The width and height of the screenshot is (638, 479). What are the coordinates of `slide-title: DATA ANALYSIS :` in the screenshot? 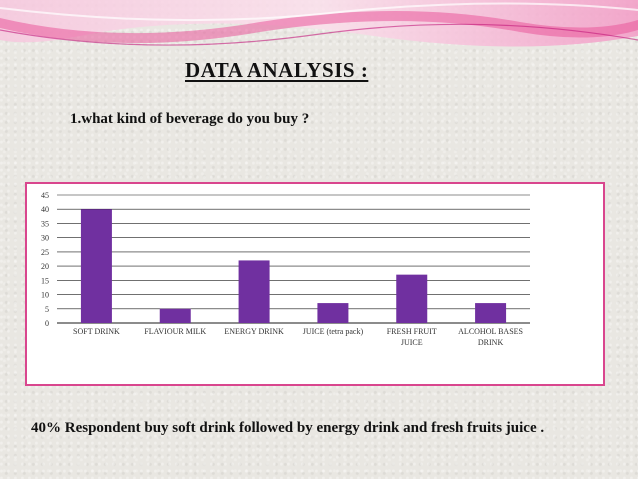 It's located at (277, 70).